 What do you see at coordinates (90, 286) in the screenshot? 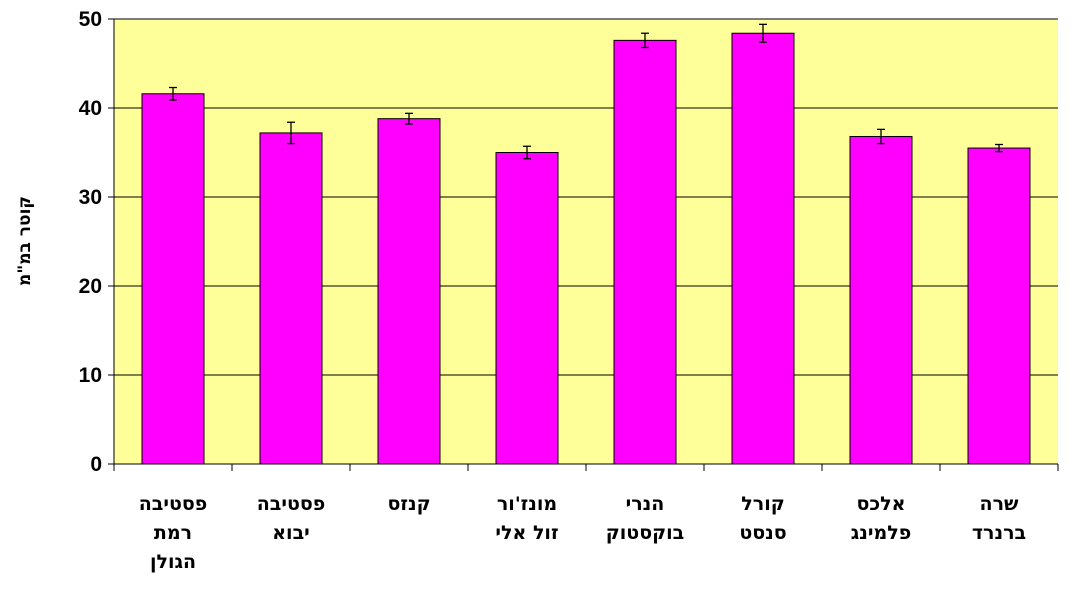
I see `y-tick-label: 20` at bounding box center [90, 286].